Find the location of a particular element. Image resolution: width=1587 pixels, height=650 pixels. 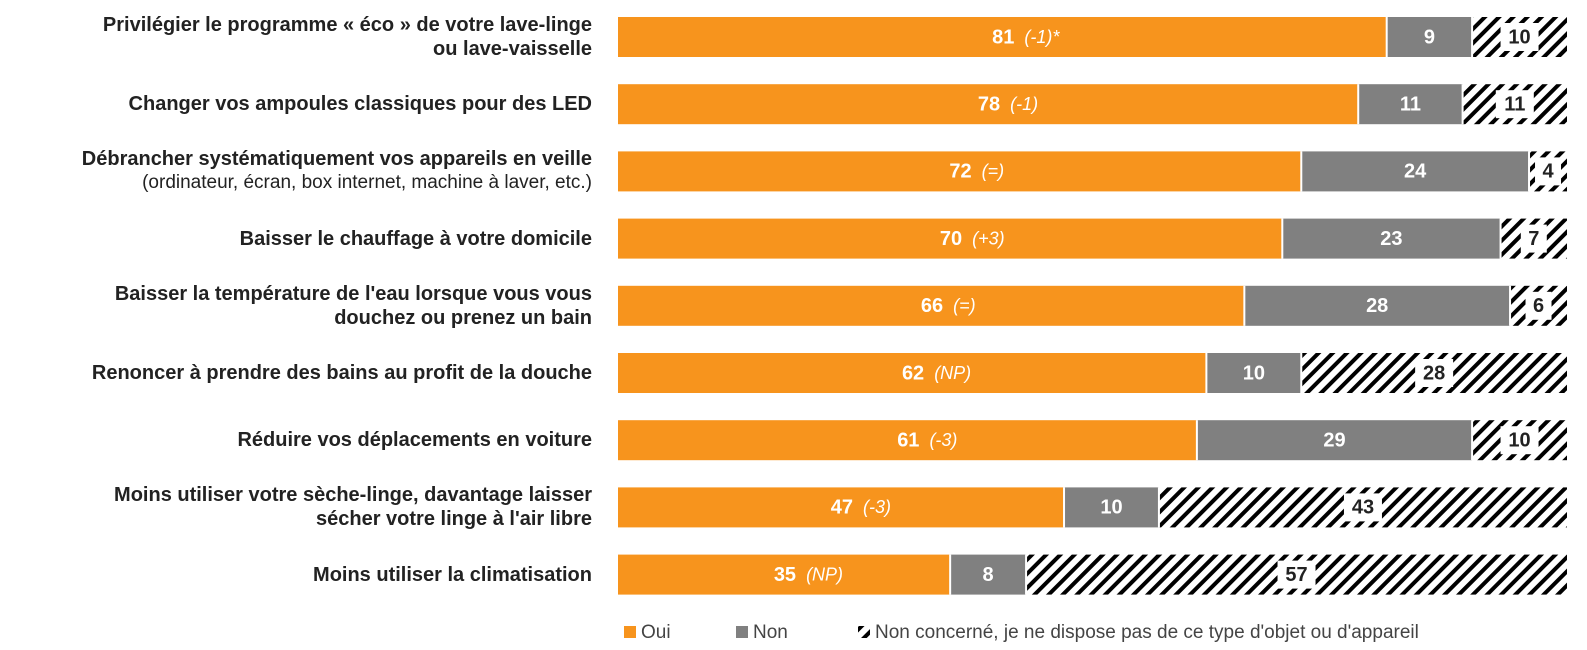

value-label: 29 is located at coordinates (1334, 440).